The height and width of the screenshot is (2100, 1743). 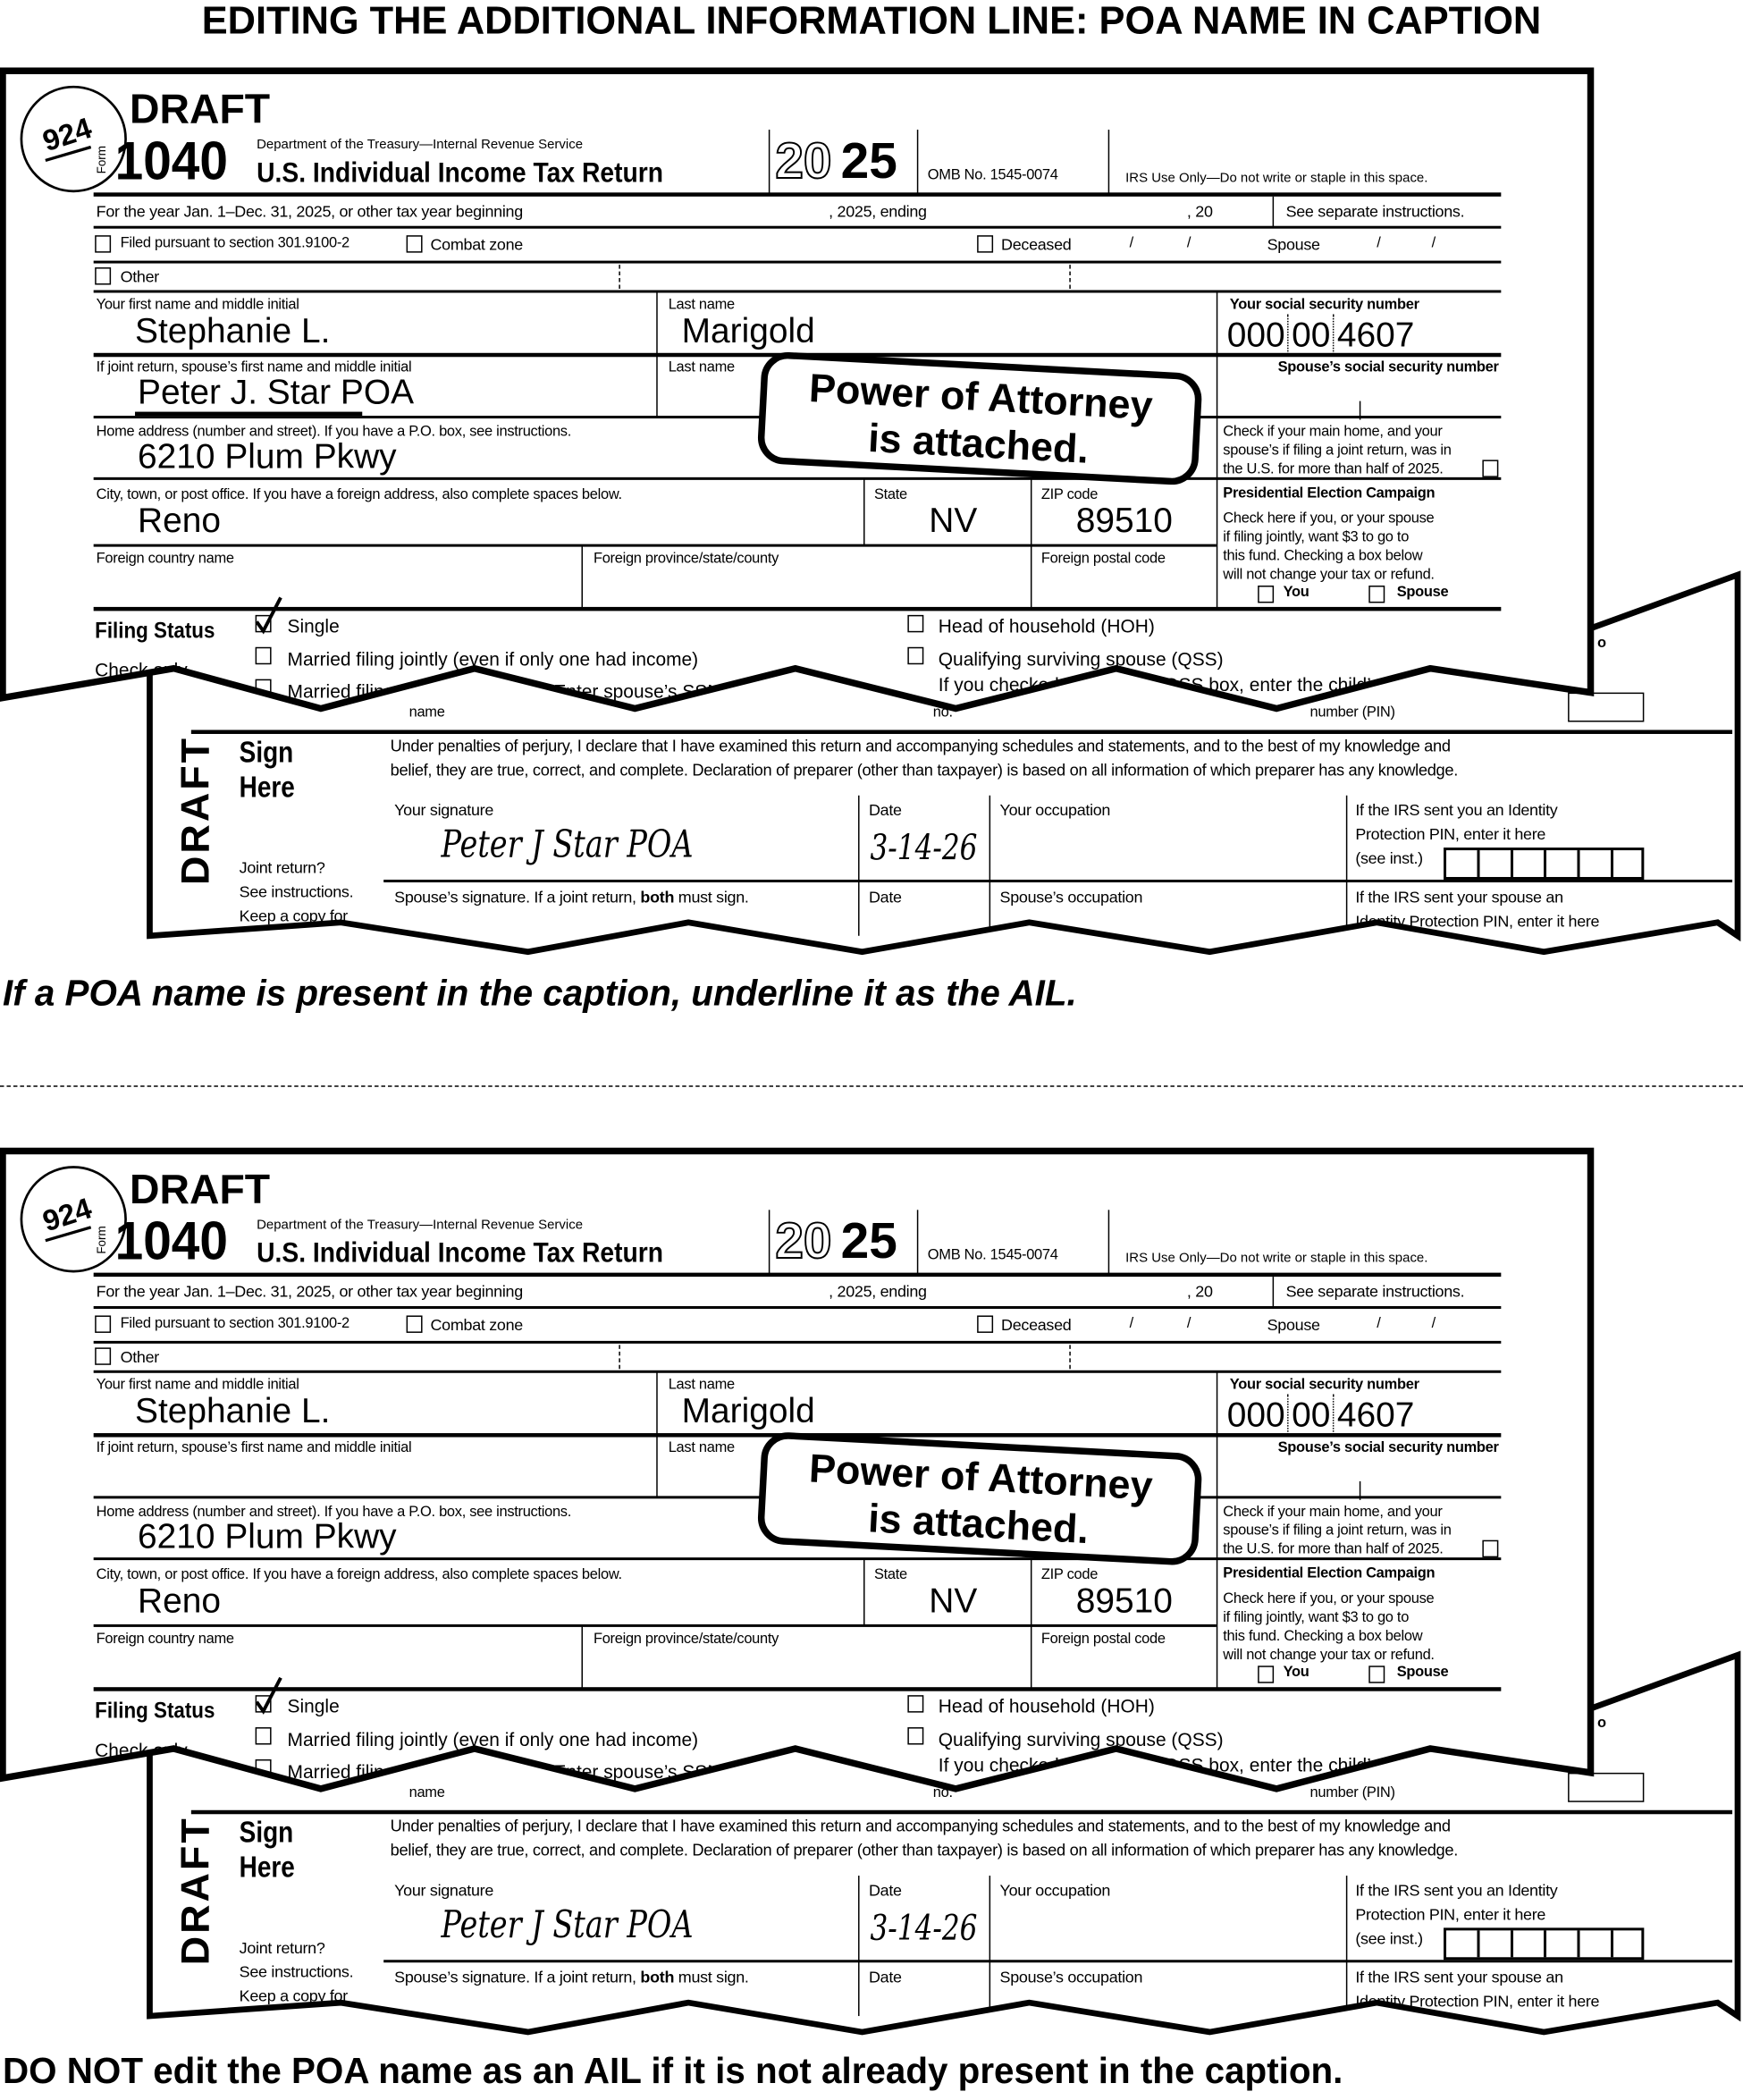 I want to click on ssn-value: 000 00 4607, so click(x=1321, y=1414).